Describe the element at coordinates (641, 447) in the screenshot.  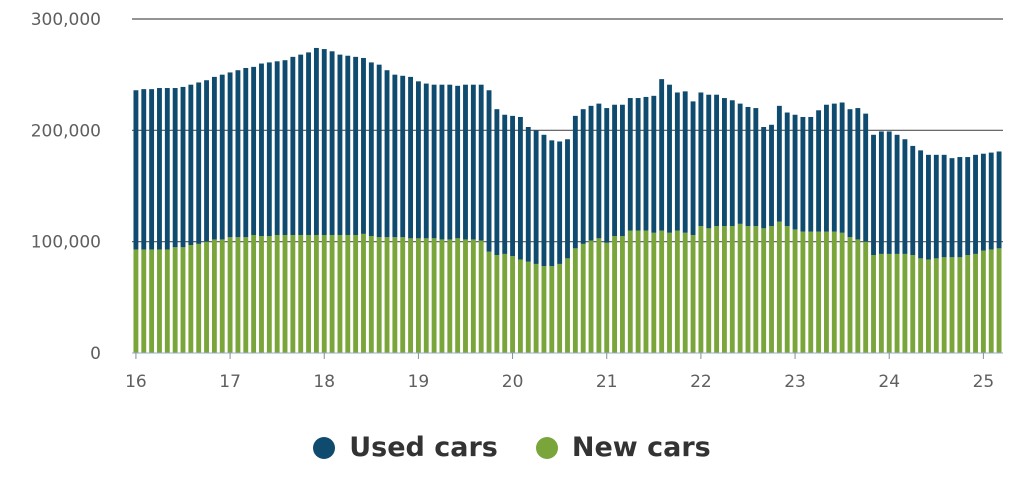
I see `legend-label-new-cars: New cars` at that location.